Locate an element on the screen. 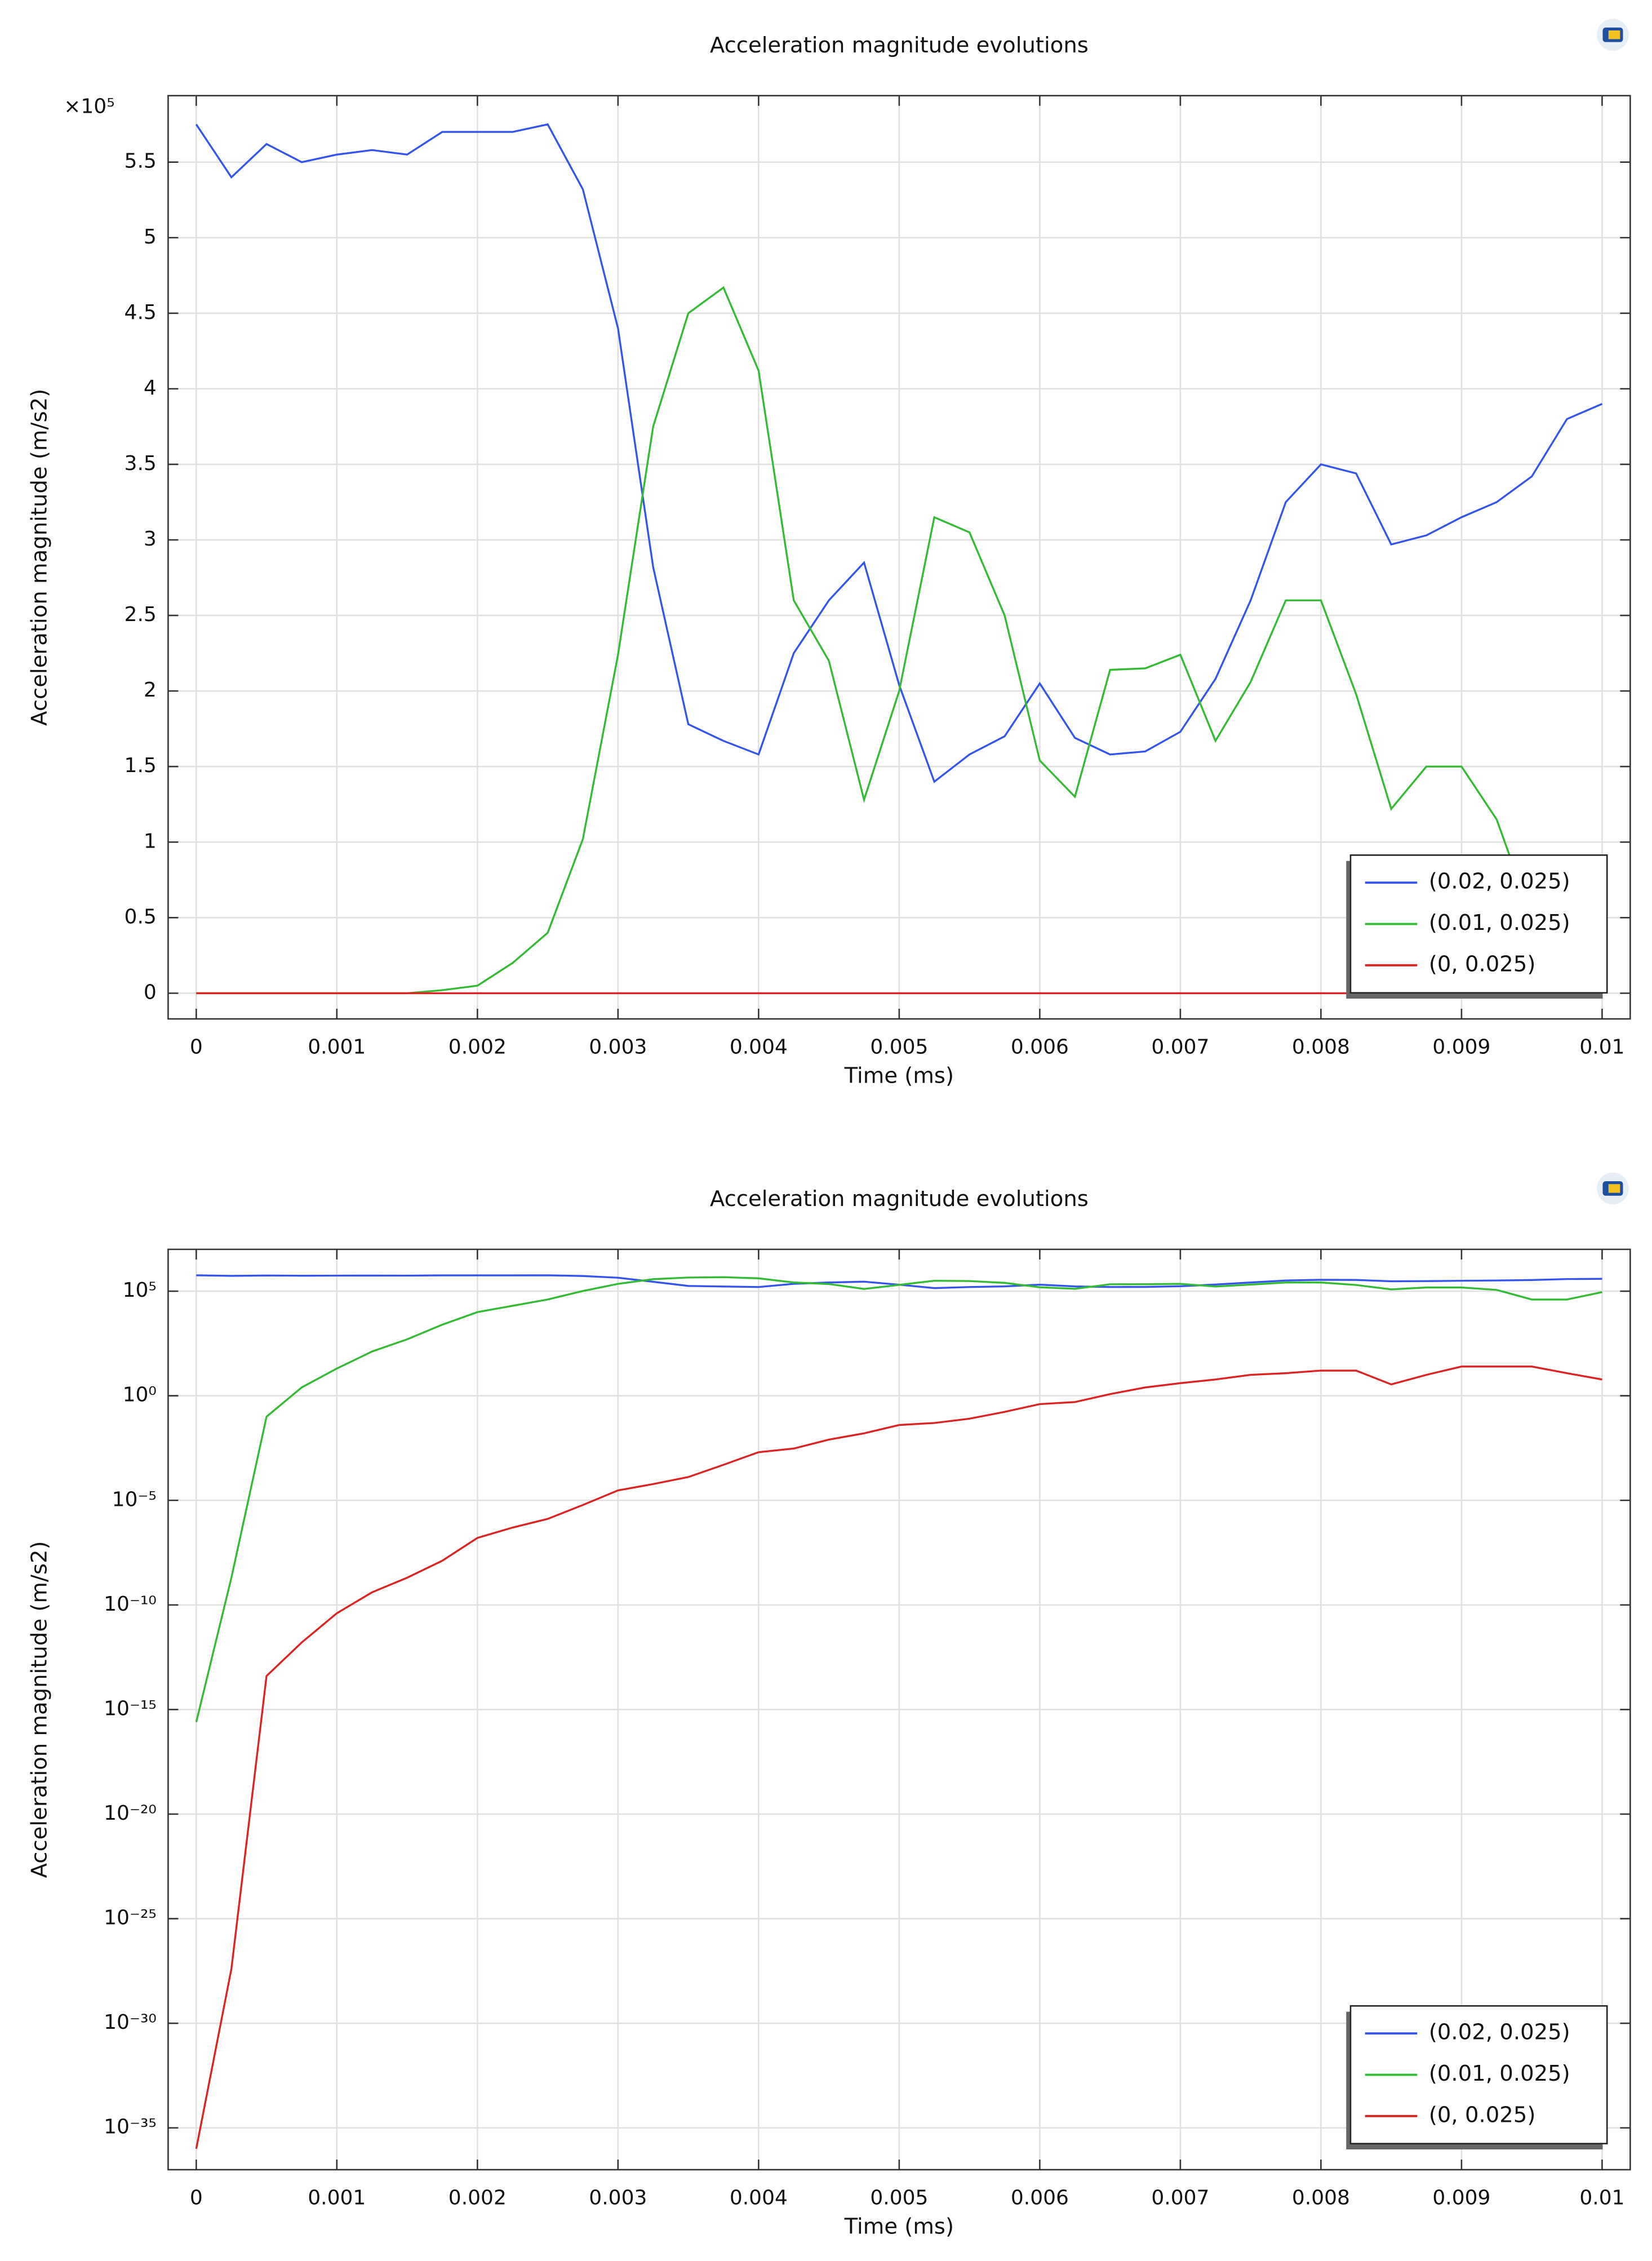 The width and height of the screenshot is (1652, 2261). y-tick-label: 4.5 is located at coordinates (141, 312).